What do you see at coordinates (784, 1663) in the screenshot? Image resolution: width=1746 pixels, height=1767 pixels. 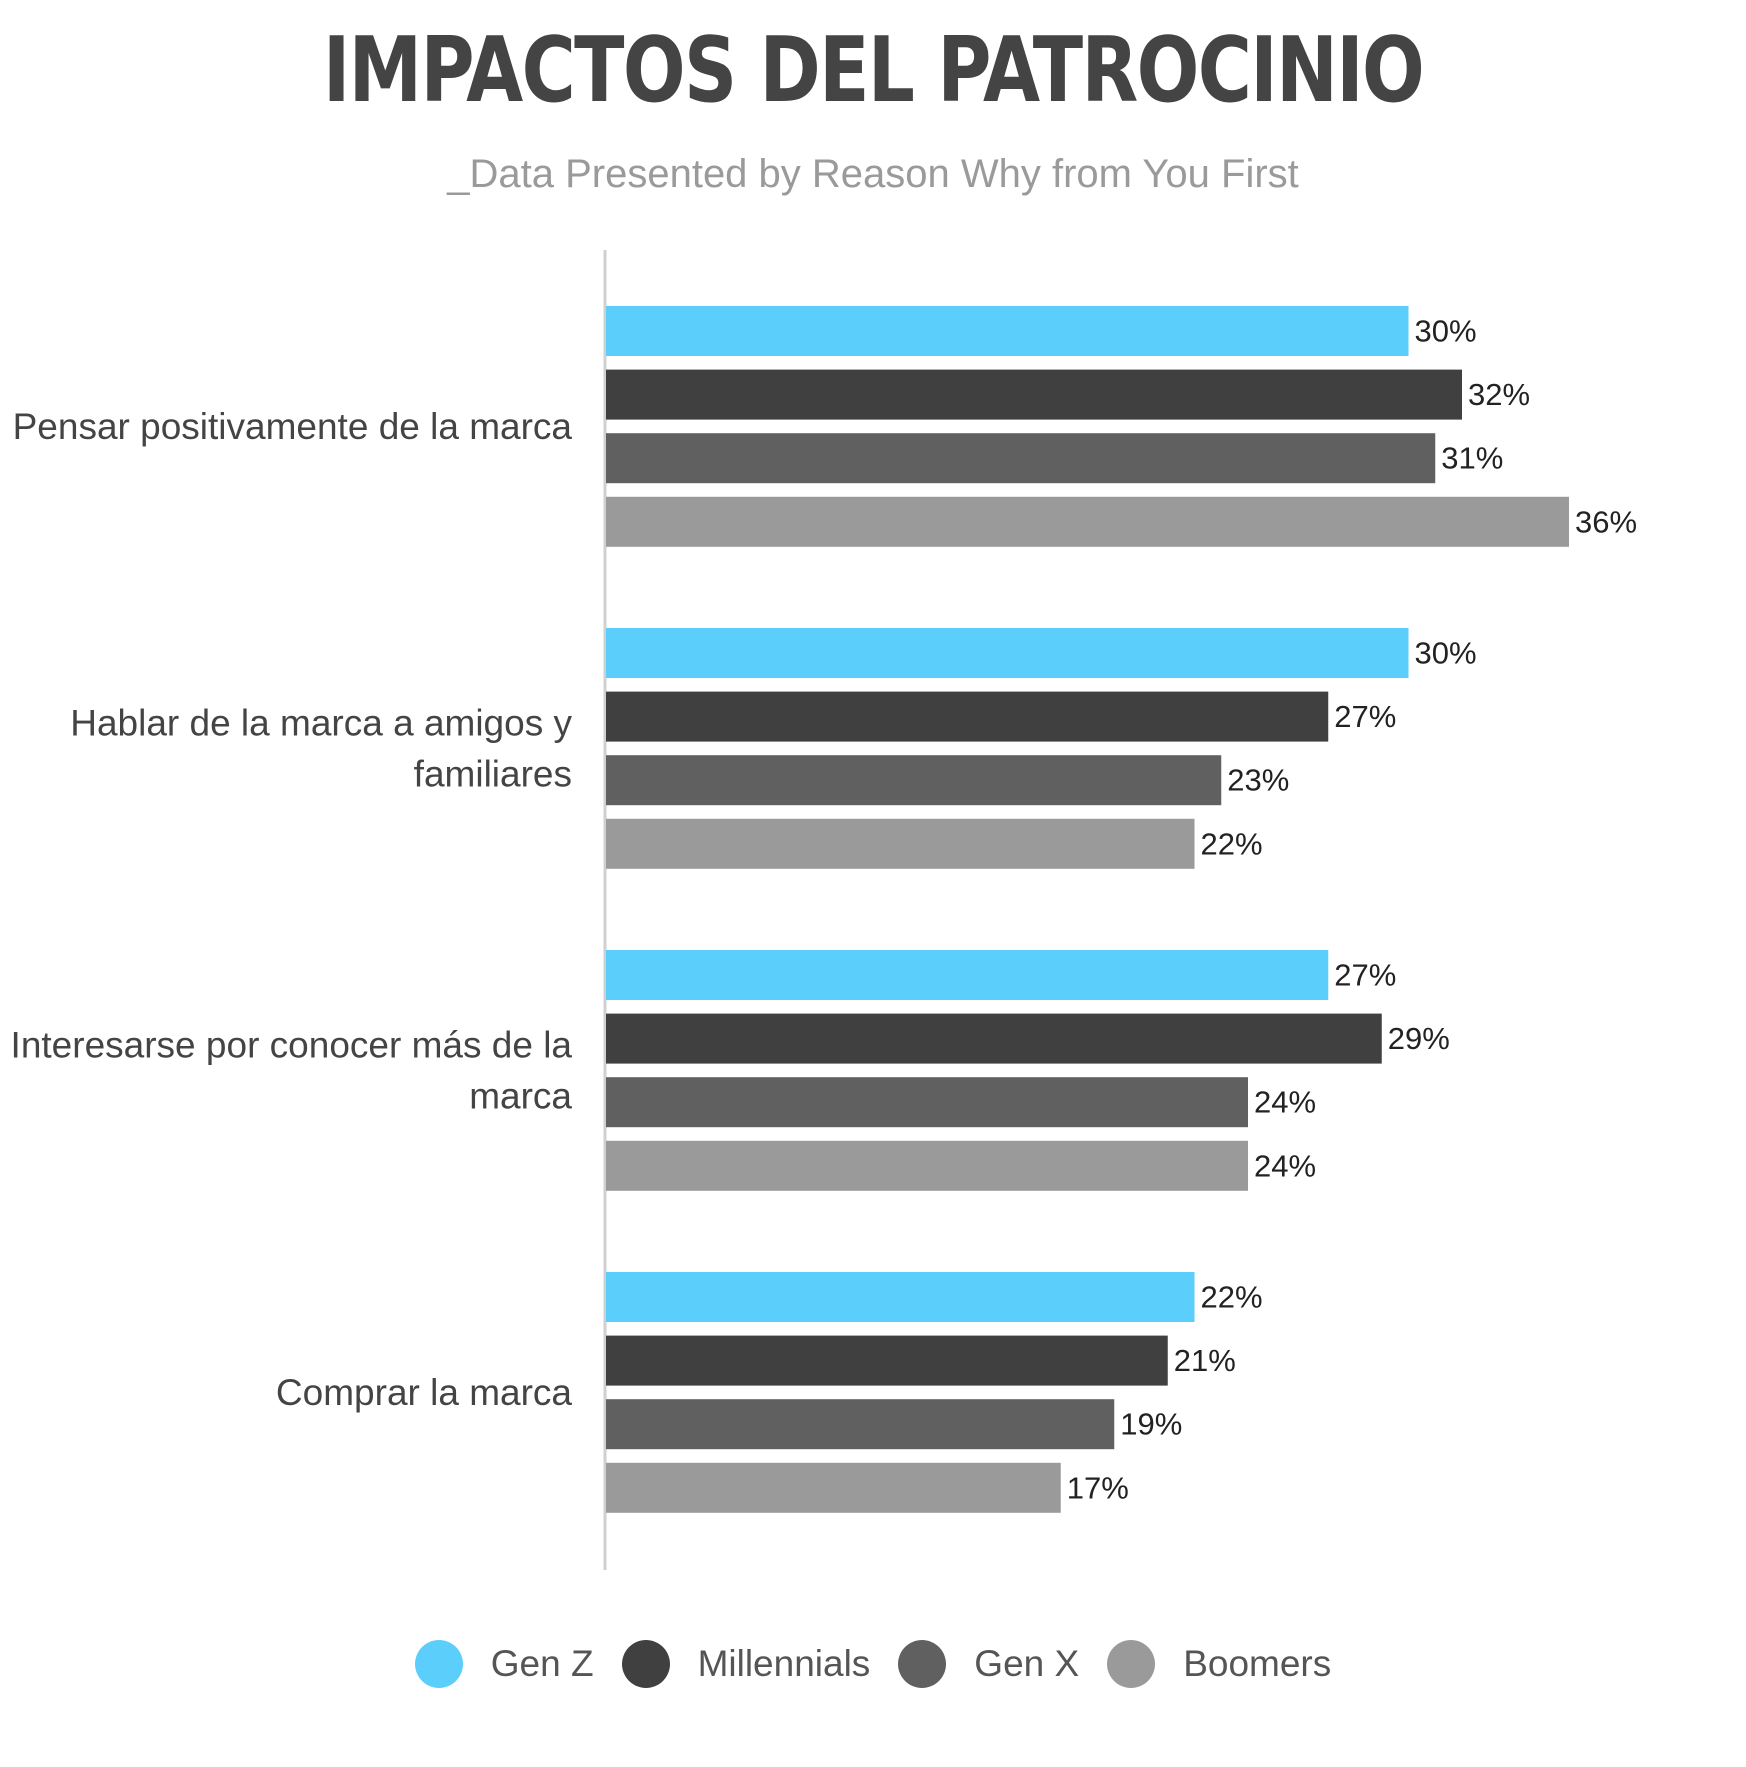 I see `legend-label: Millennials` at bounding box center [784, 1663].